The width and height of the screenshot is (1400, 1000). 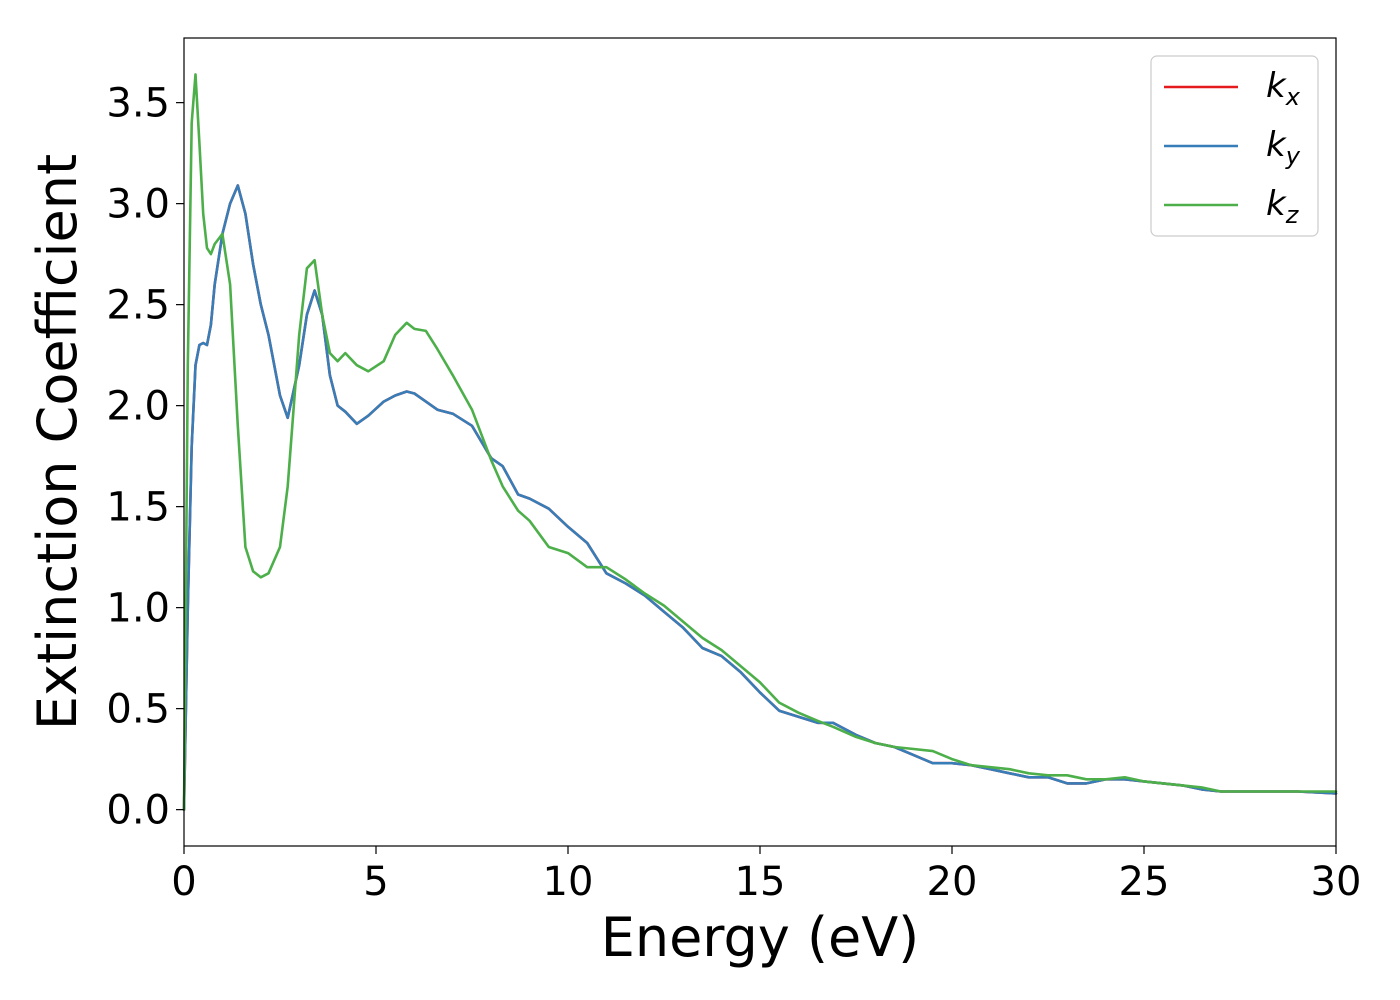 I want to click on x-tick-label: 25, so click(x=1144, y=882).